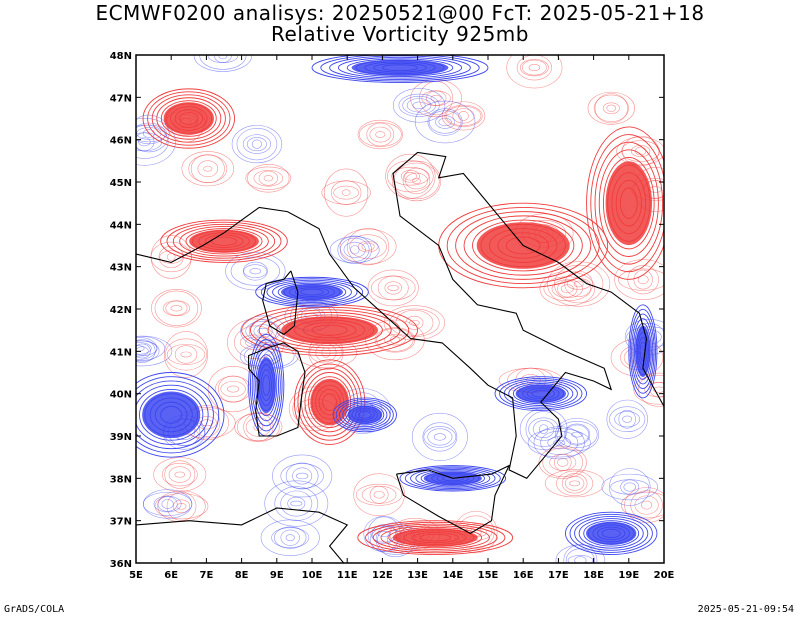  What do you see at coordinates (121, 352) in the screenshot?
I see `lat-tick-label: 41N` at bounding box center [121, 352].